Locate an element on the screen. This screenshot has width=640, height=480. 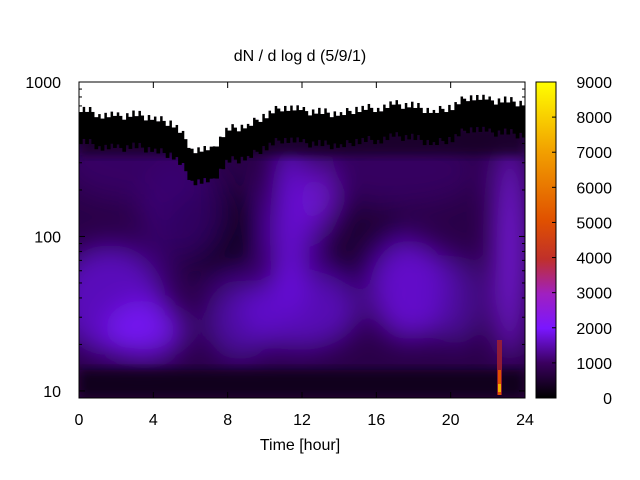
colorbar-tick-label: 2000 is located at coordinates (594, 329).